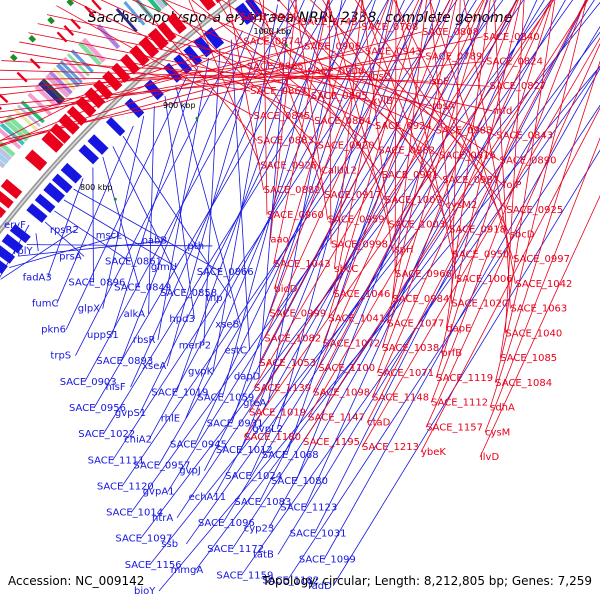  What do you see at coordinates (416, 225) in the screenshot?
I see `gene-label: SACE_1003` at bounding box center [416, 225].